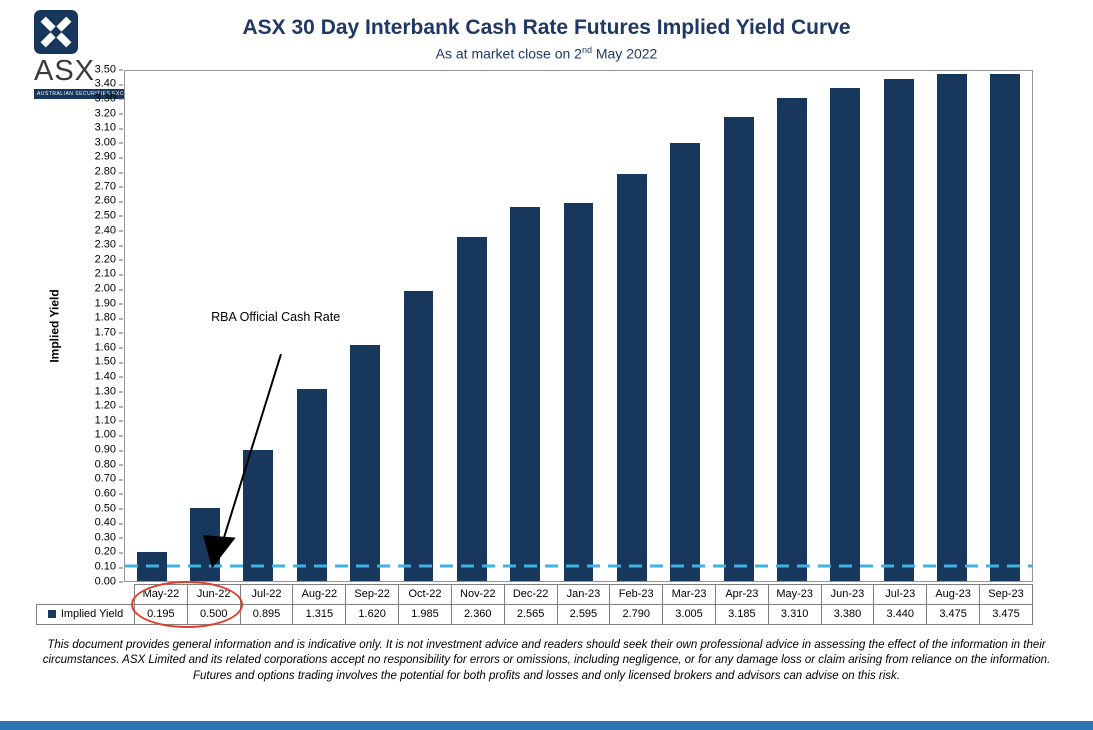 The width and height of the screenshot is (1093, 730). Describe the element at coordinates (546, 725) in the screenshot. I see `bottom-accent-bar` at that location.